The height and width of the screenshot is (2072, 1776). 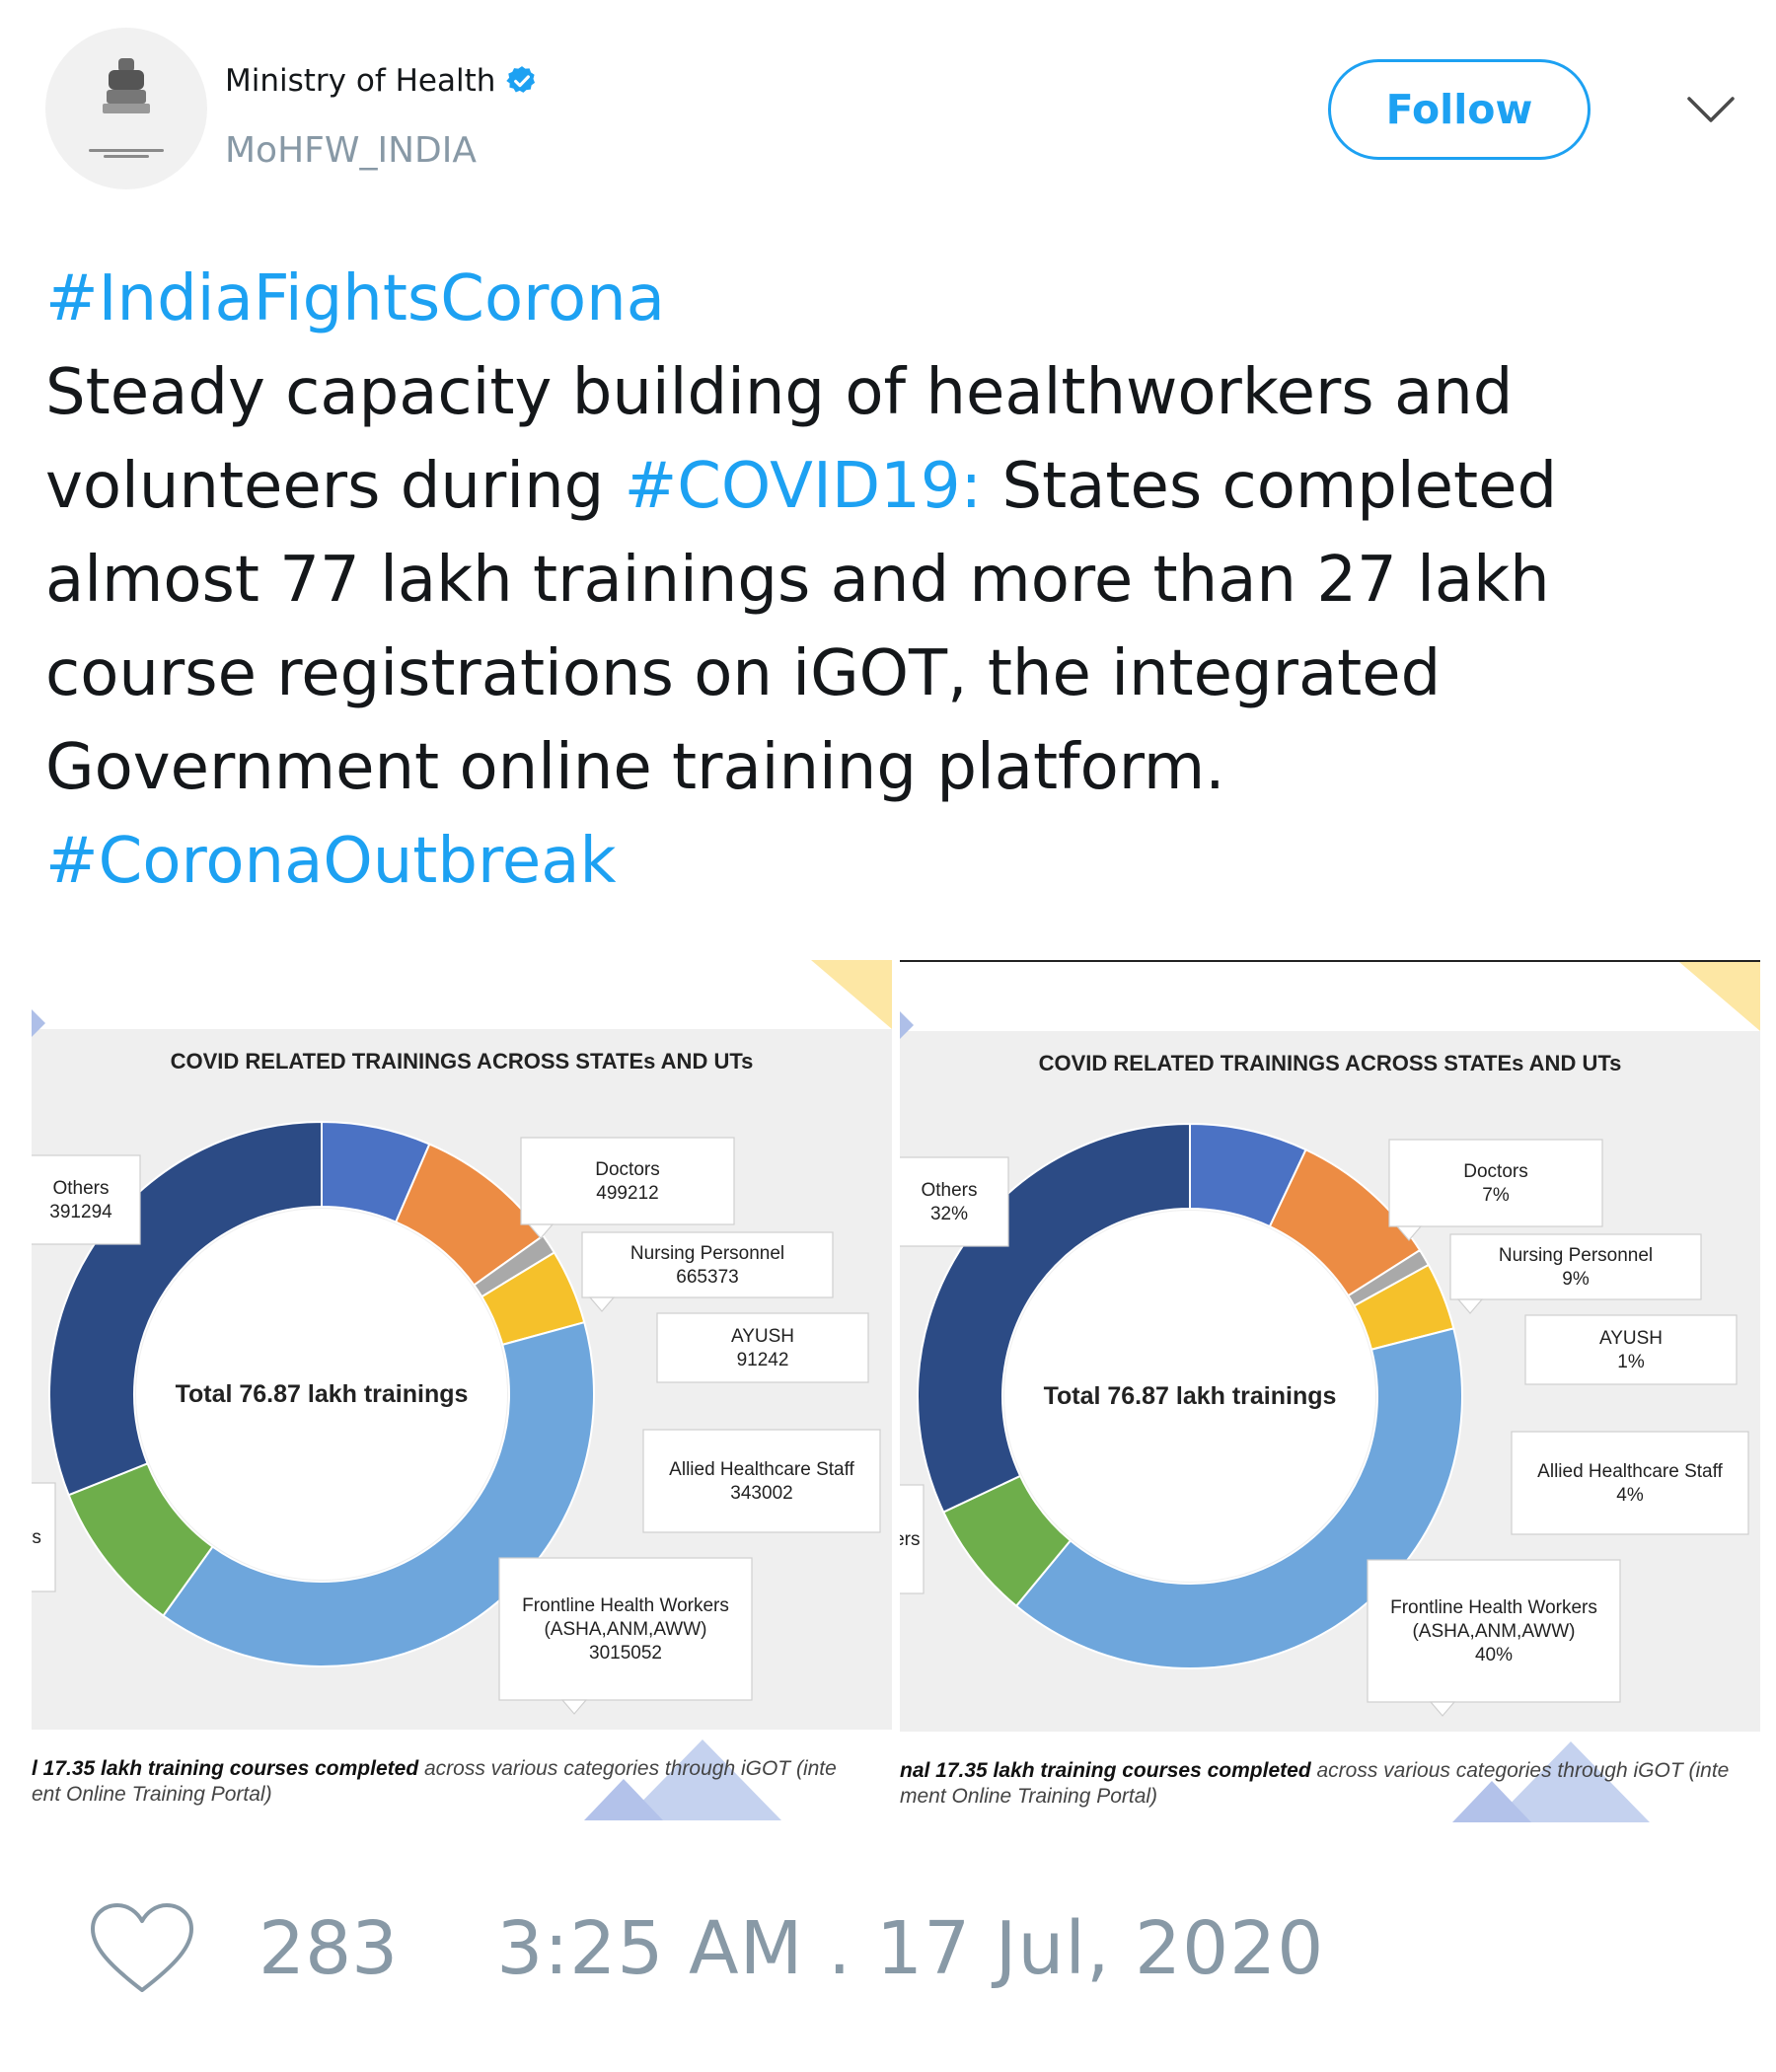 What do you see at coordinates (142, 1949) in the screenshot?
I see `heart-icon` at bounding box center [142, 1949].